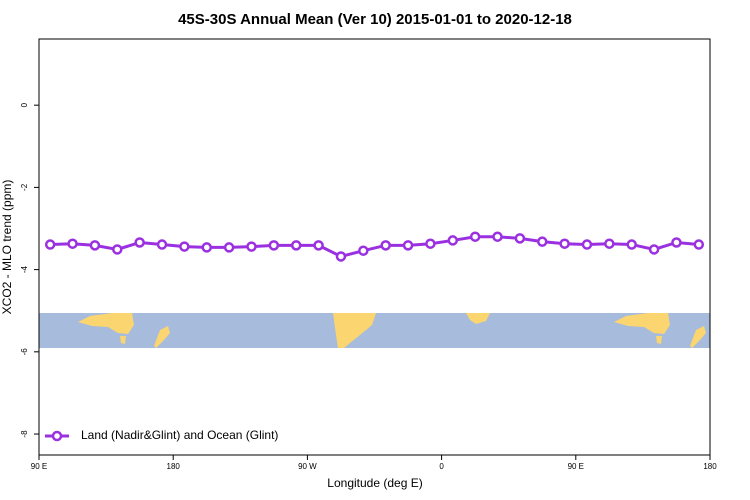  I want to click on y-tick-label: -2, so click(24, 187).